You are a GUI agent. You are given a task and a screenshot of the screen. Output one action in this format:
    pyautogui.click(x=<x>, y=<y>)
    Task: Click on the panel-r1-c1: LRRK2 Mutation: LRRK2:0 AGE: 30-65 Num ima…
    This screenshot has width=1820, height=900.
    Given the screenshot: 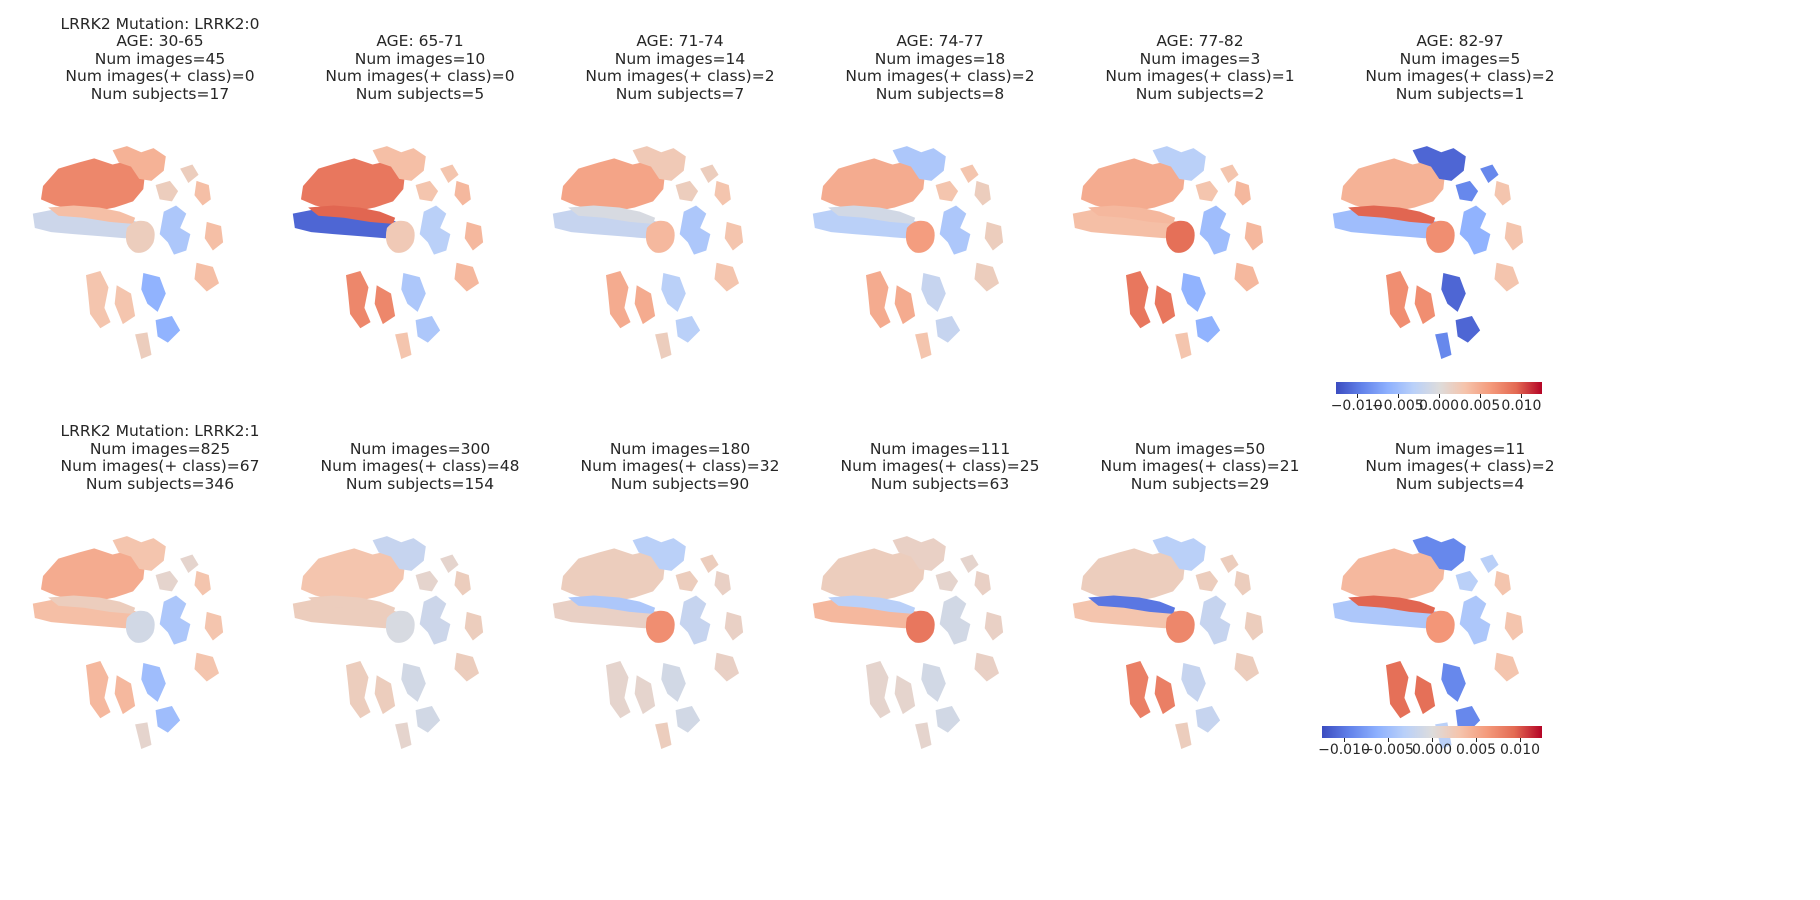 What is the action you would take?
    pyautogui.click(x=160, y=220)
    